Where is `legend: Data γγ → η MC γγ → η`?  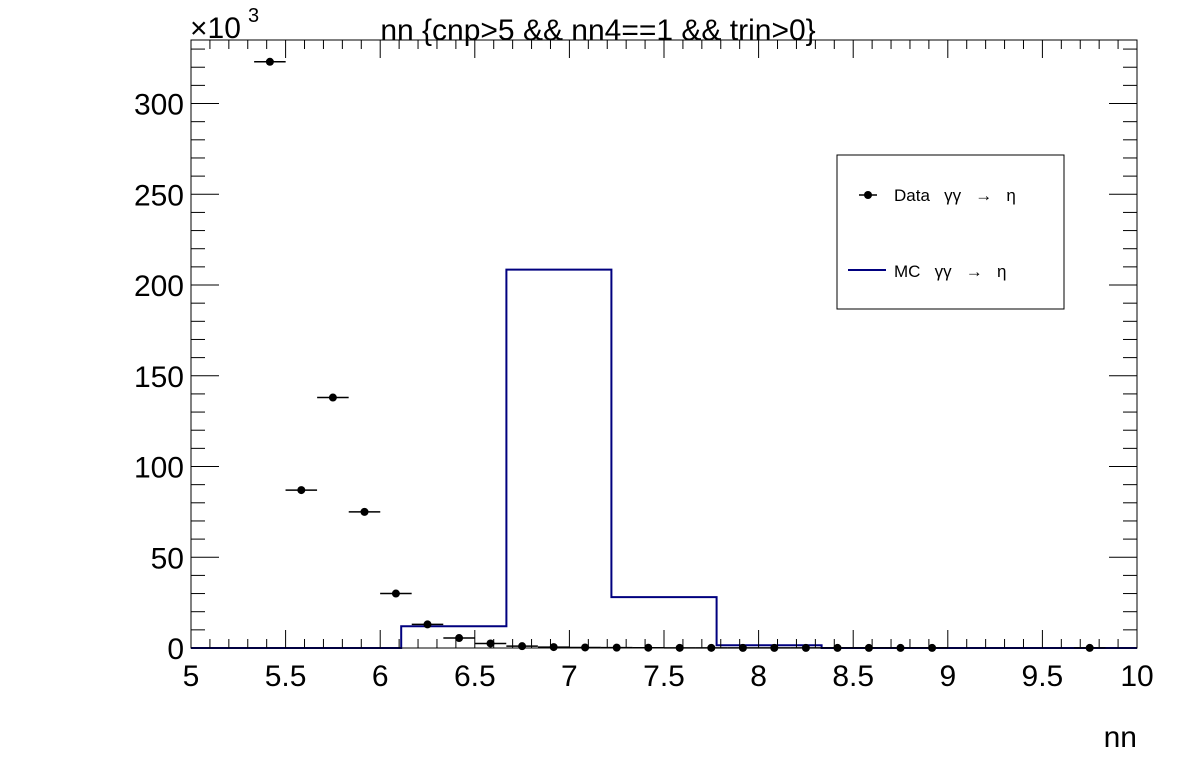
legend: Data γγ → η MC γγ → η is located at coordinates (950, 232).